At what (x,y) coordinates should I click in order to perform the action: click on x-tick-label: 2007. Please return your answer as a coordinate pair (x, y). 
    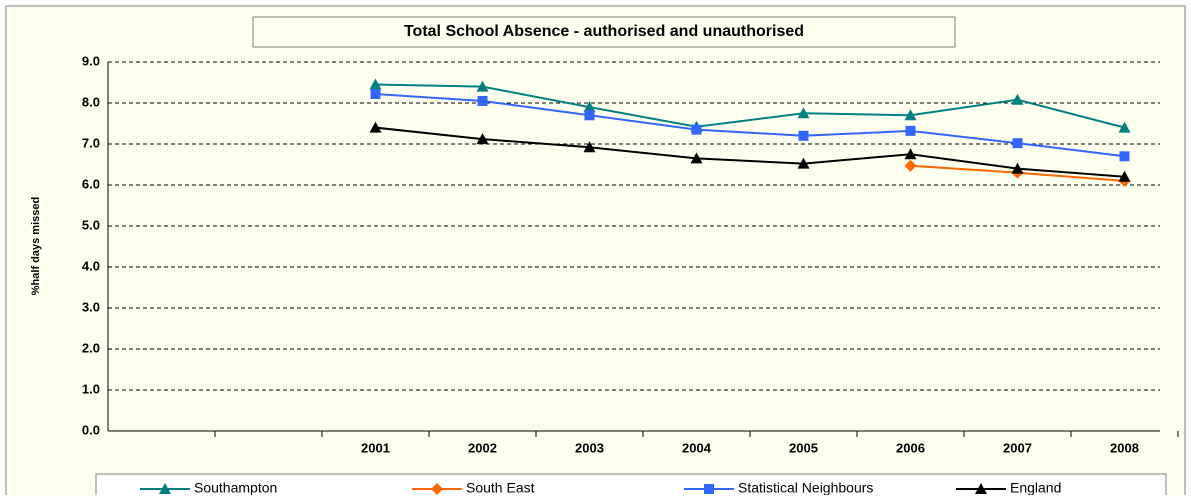
    Looking at the image, I should click on (1017, 447).